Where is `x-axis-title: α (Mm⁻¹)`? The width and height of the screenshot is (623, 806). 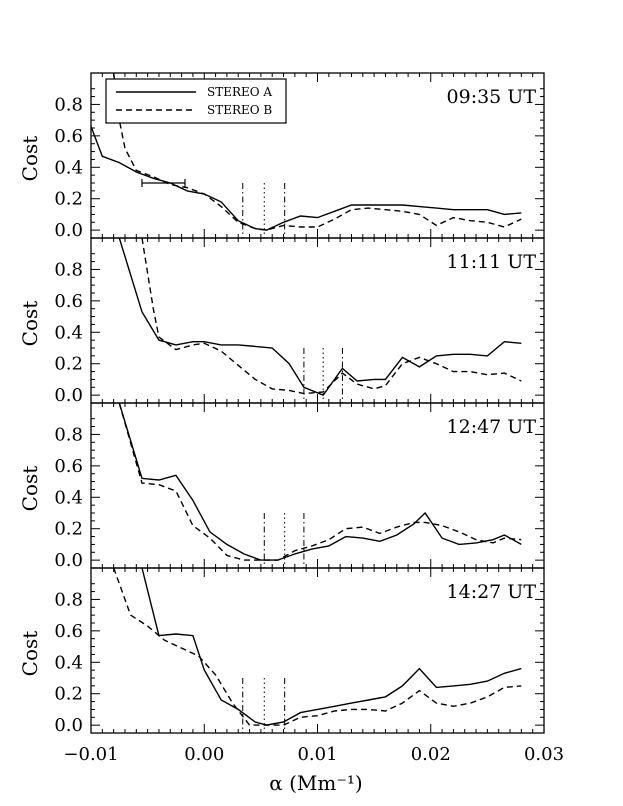 x-axis-title: α (Mm⁻¹) is located at coordinates (316, 783).